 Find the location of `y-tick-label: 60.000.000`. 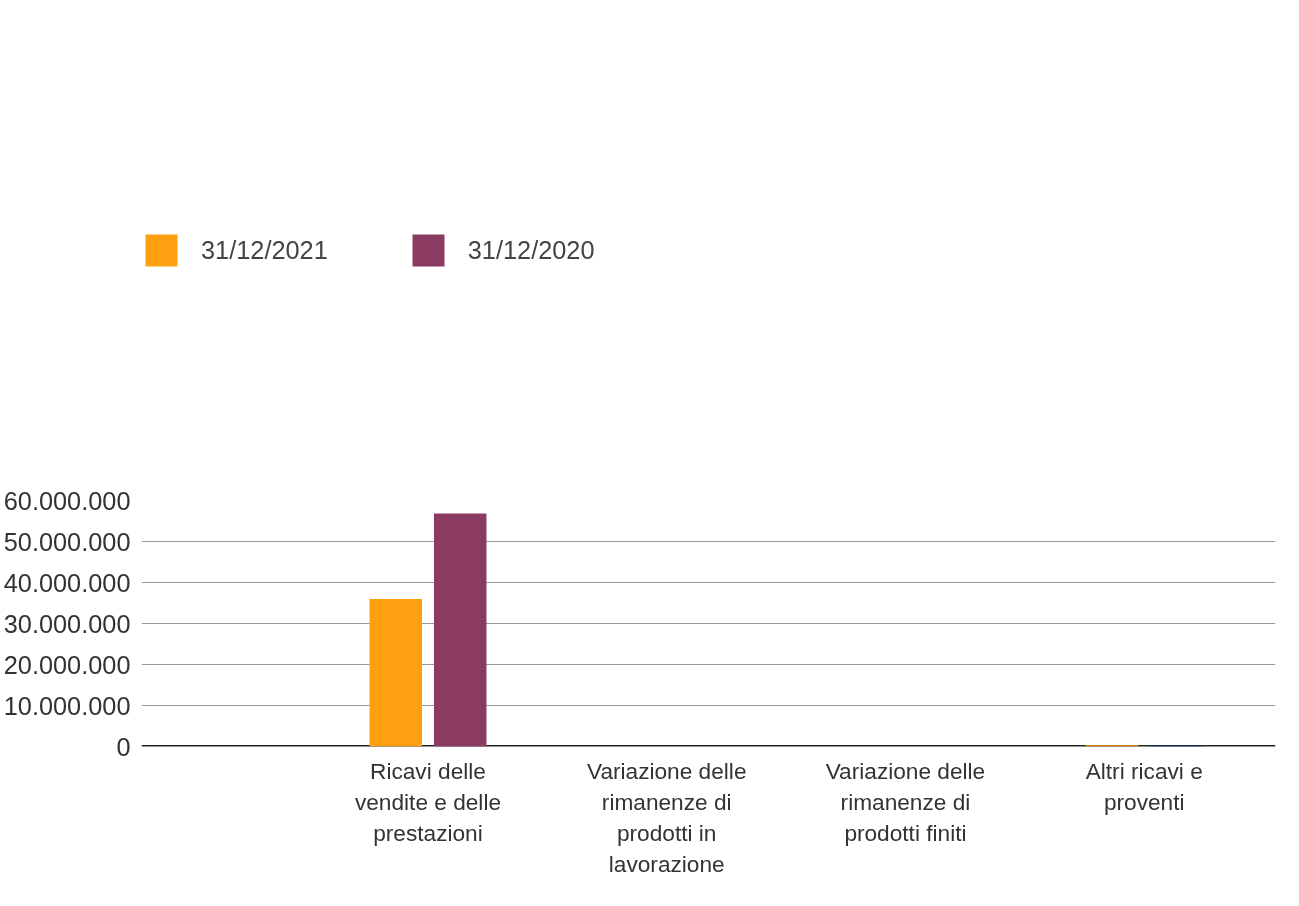

y-tick-label: 60.000.000 is located at coordinates (67, 500).